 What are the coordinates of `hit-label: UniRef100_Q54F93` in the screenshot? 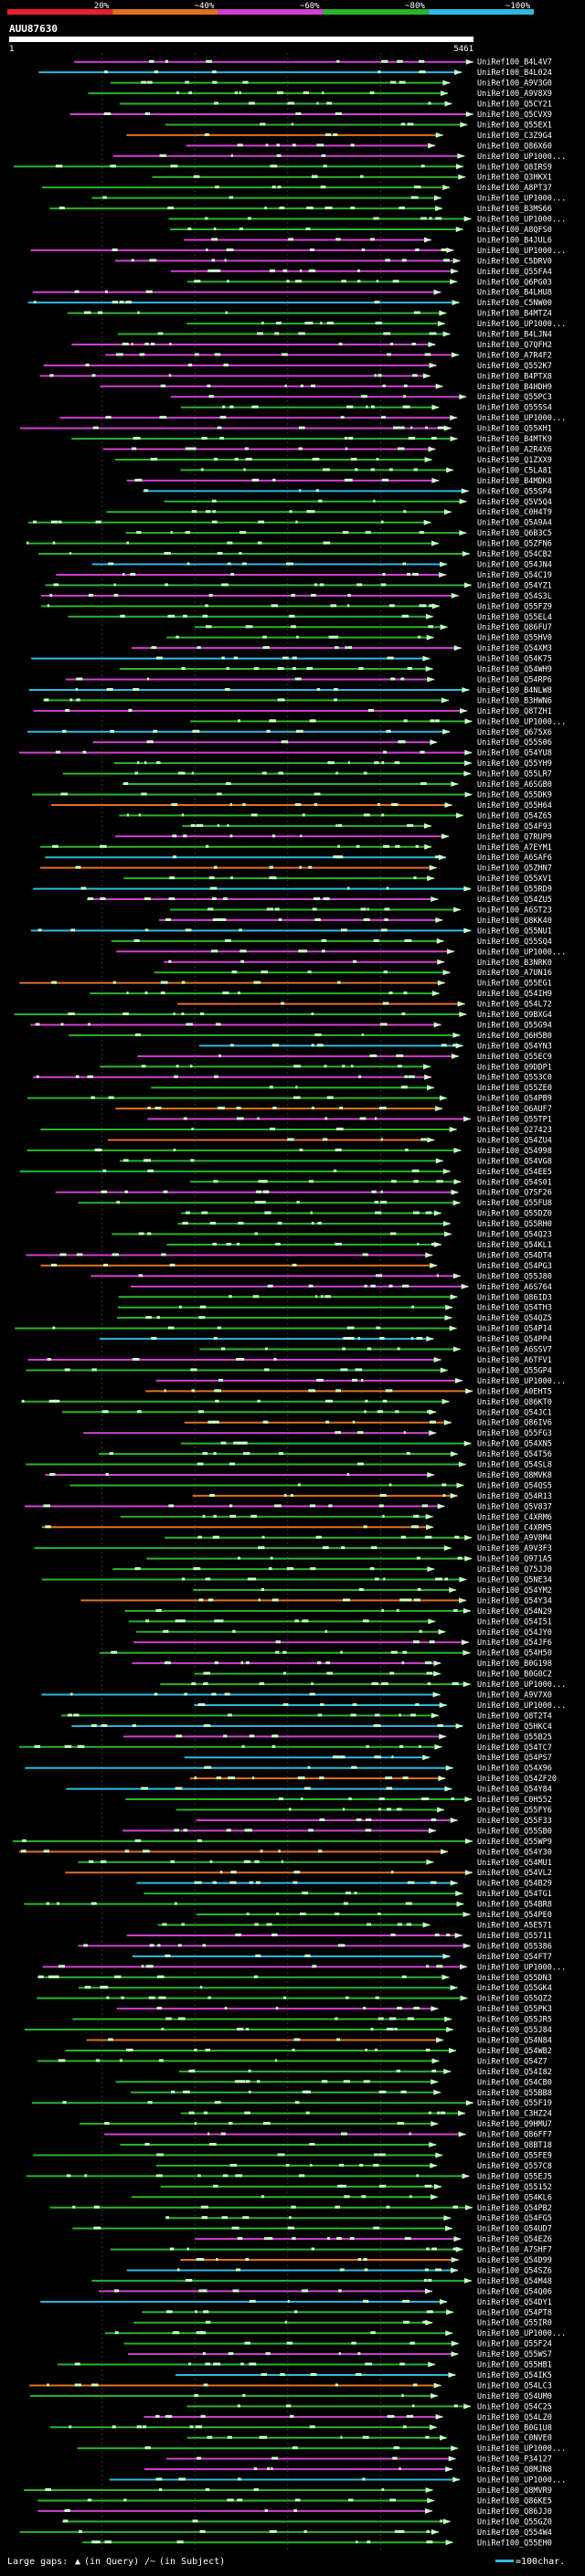 It's located at (514, 827).